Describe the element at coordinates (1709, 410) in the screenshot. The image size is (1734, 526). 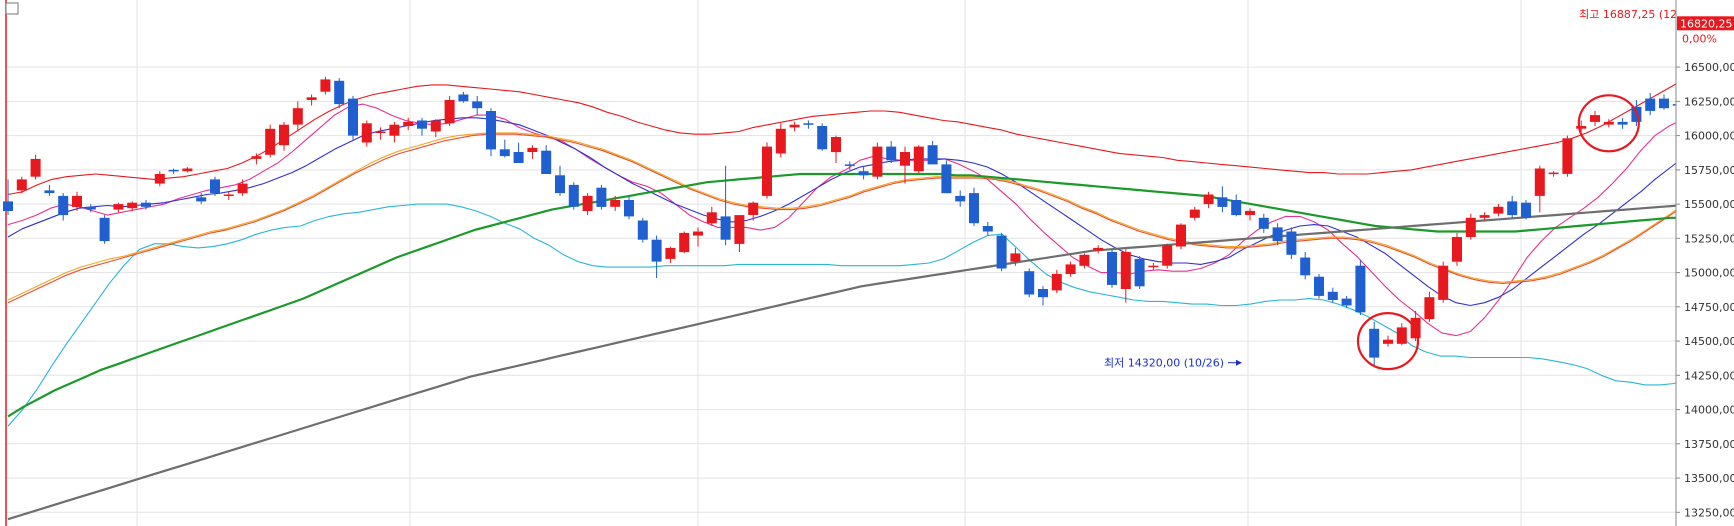
I see `y-tick-label-3: 14000,00` at that location.